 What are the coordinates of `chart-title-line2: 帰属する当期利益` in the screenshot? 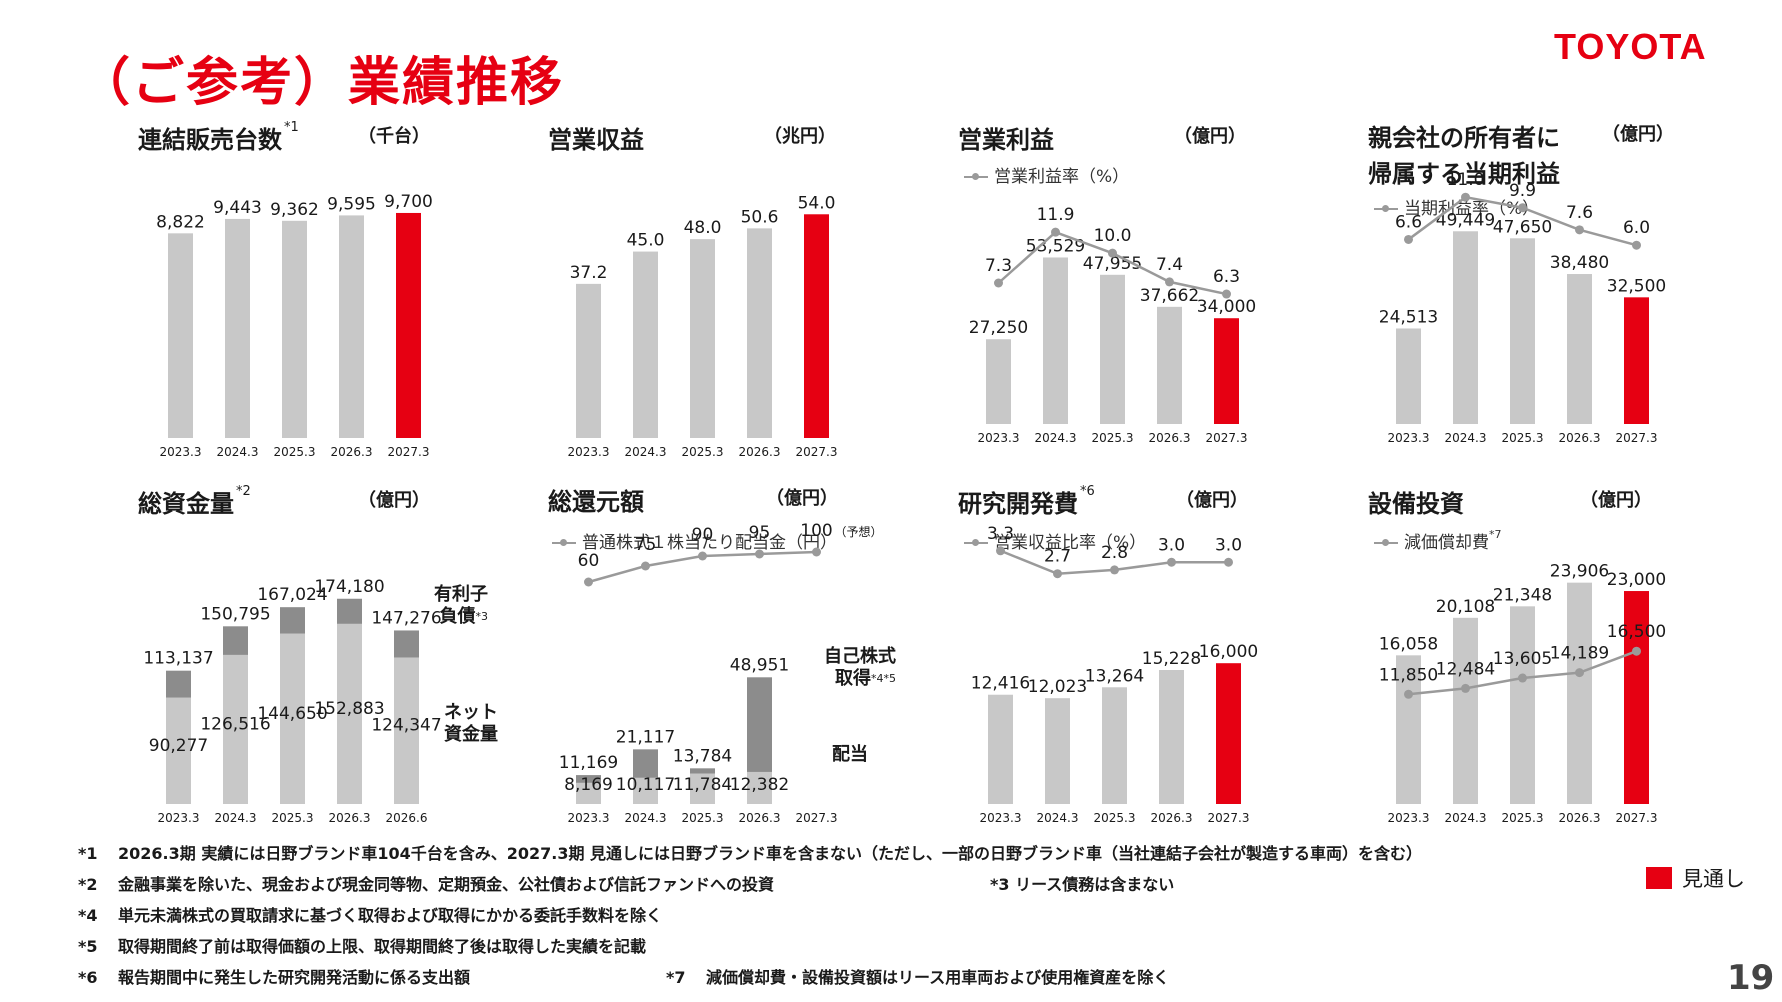 It's located at (1464, 174).